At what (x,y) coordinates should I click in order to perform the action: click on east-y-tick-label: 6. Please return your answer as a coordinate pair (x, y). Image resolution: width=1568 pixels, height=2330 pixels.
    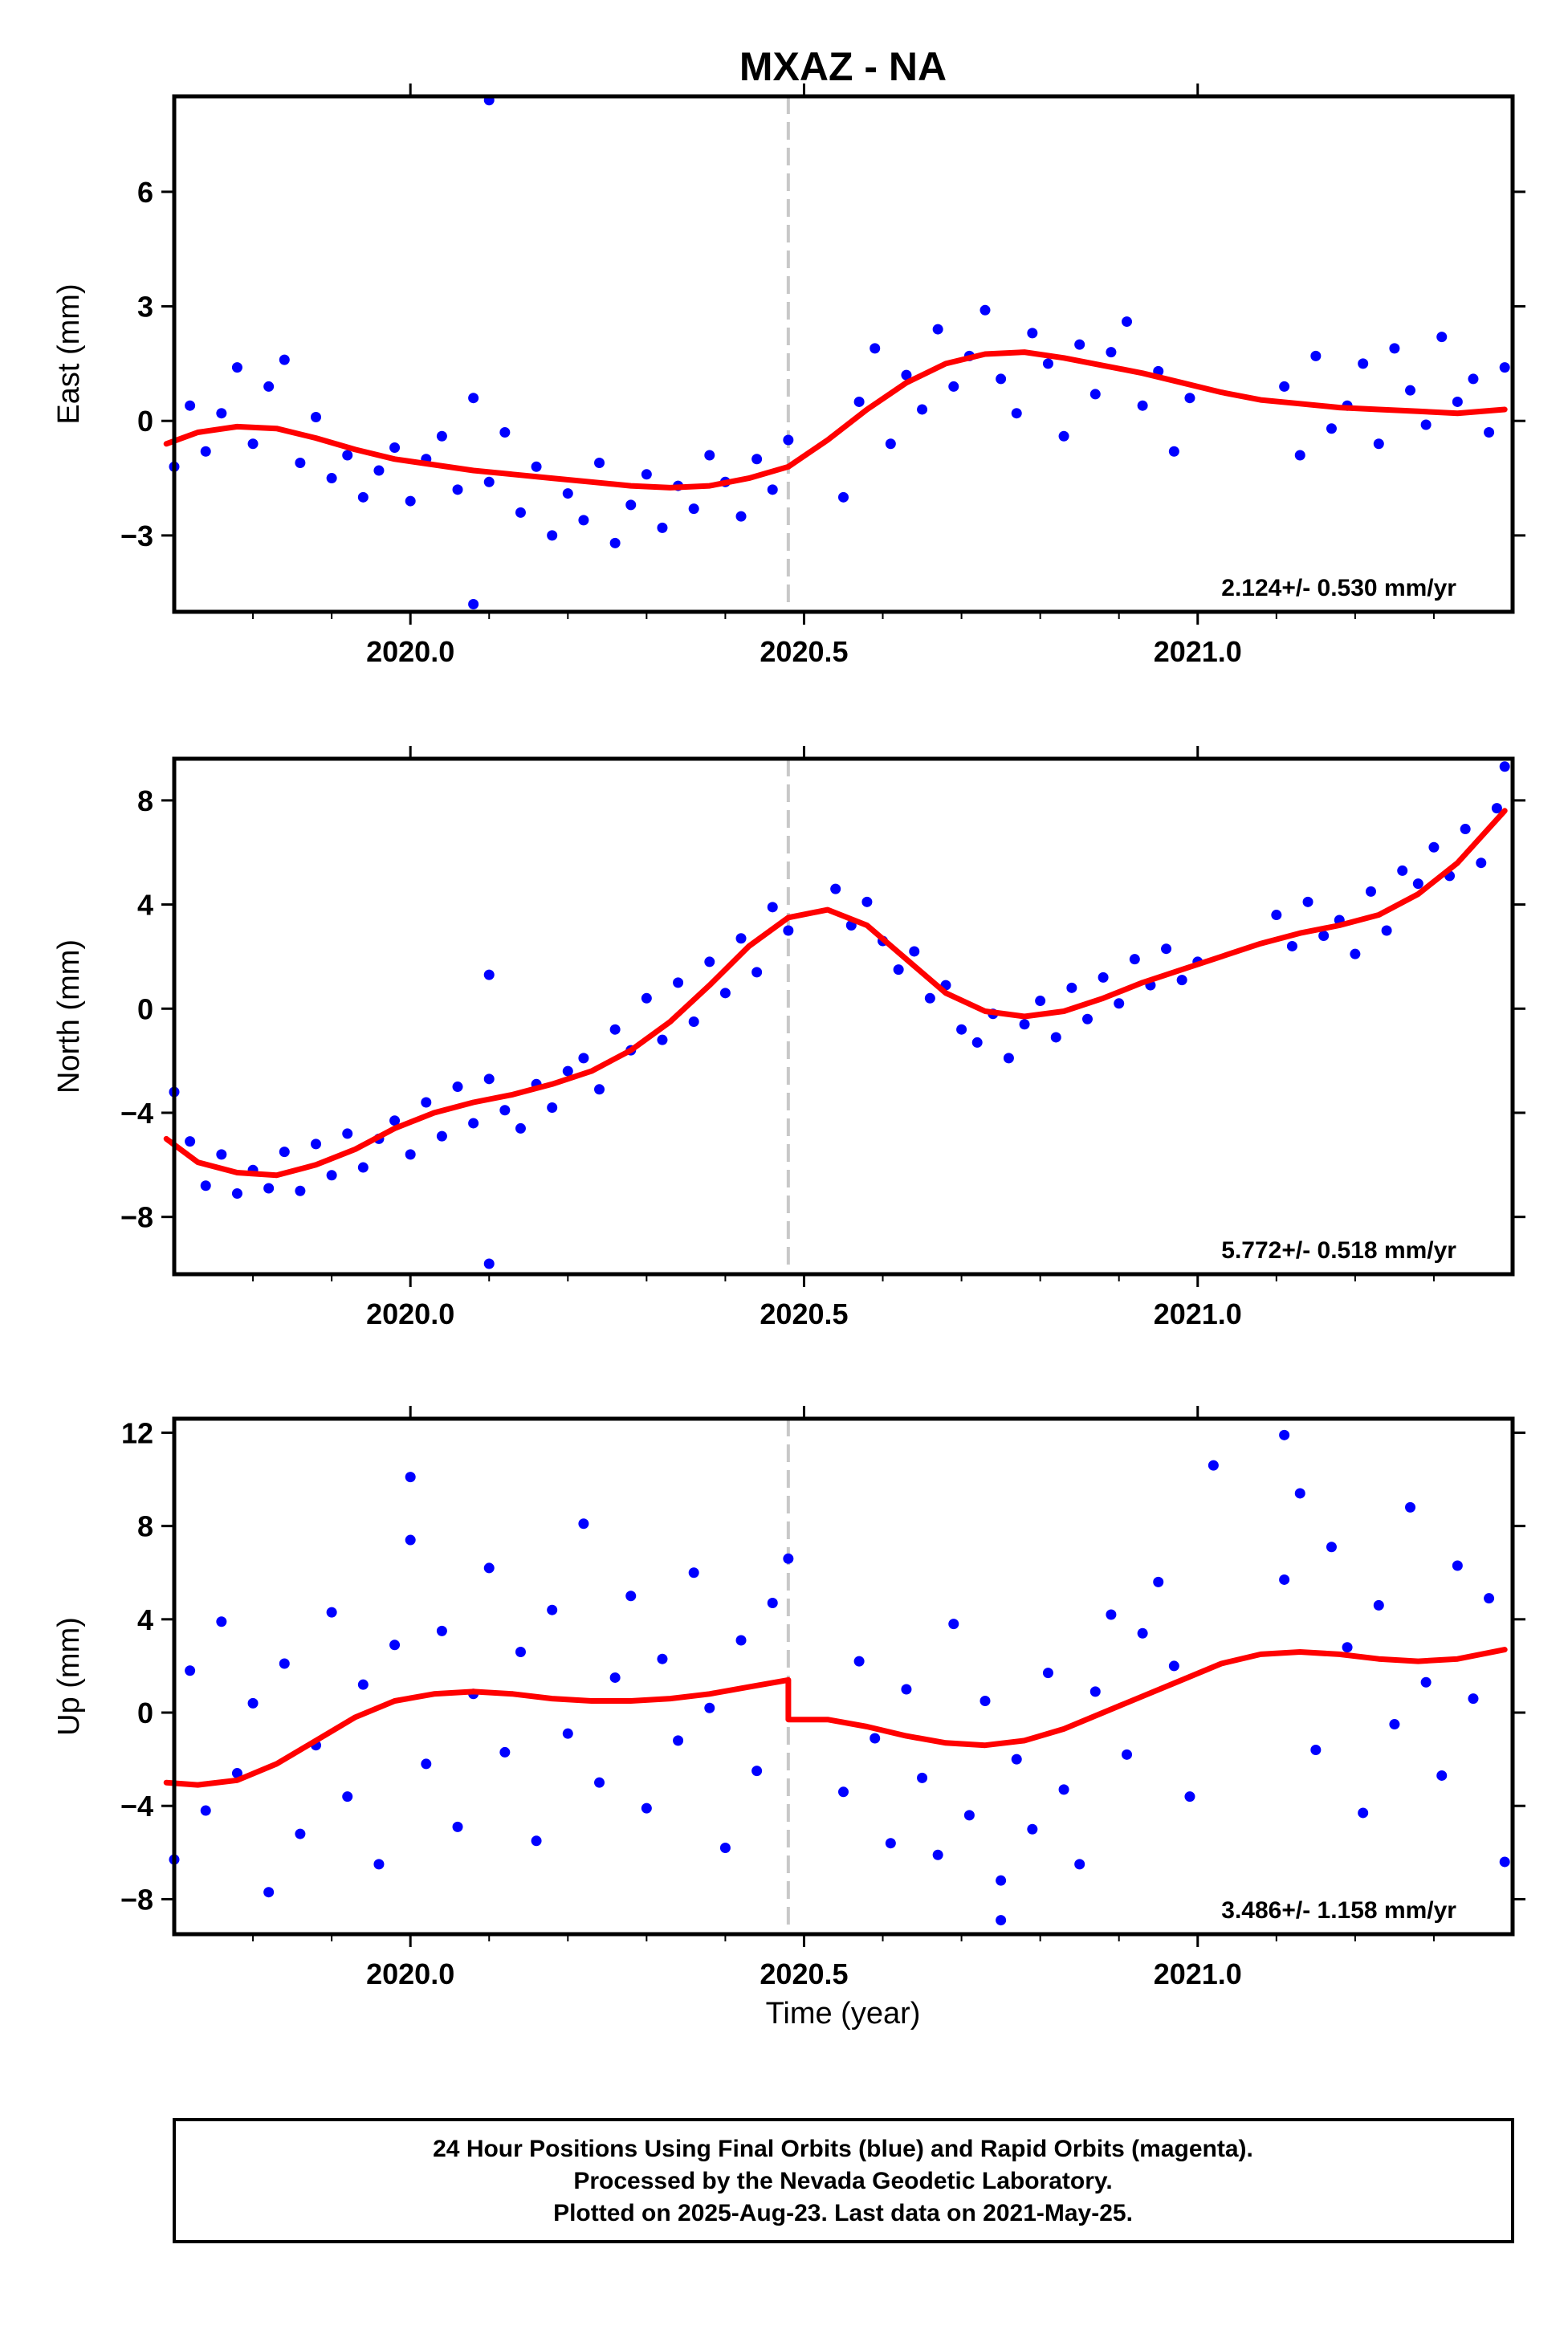
    Looking at the image, I should click on (145, 192).